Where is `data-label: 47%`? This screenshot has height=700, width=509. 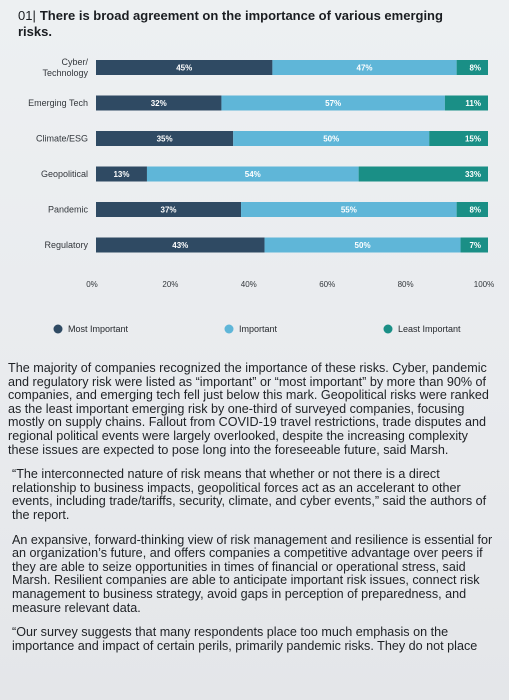
data-label: 47% is located at coordinates (365, 68).